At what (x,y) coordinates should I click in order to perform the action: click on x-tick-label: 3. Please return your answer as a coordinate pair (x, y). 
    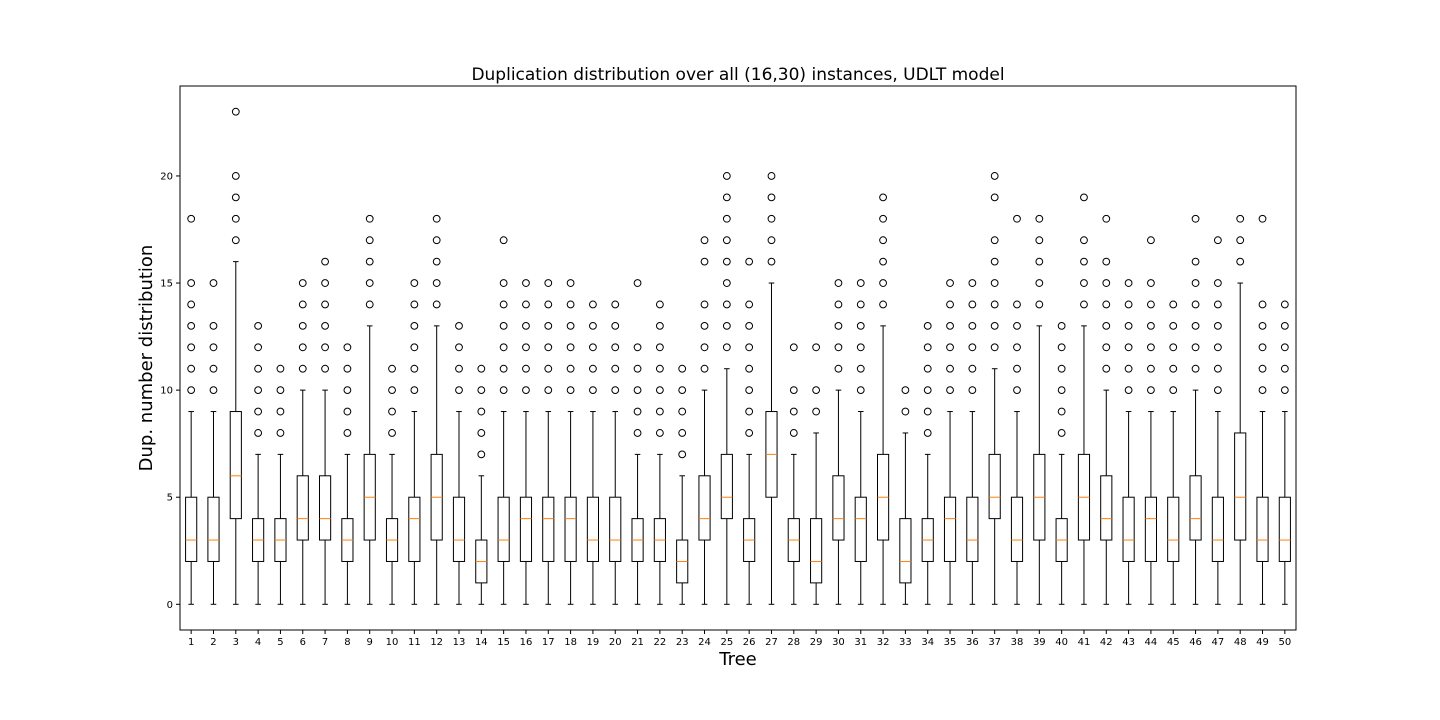
    Looking at the image, I should click on (236, 642).